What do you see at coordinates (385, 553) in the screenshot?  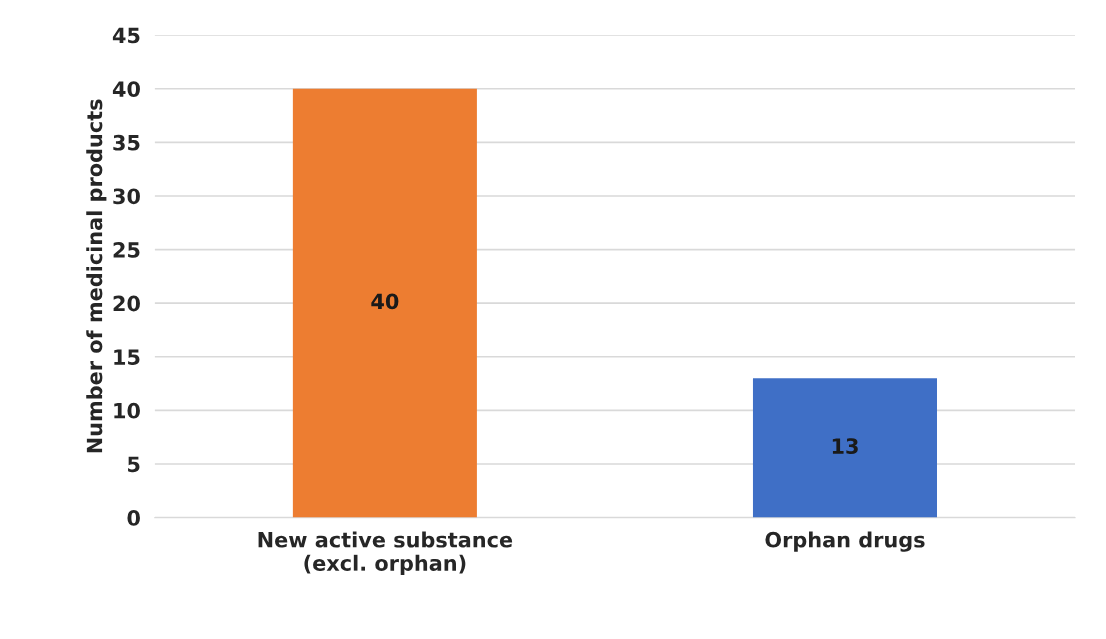 I see `x-tick-label: New active substance (excl. orphan)` at bounding box center [385, 553].